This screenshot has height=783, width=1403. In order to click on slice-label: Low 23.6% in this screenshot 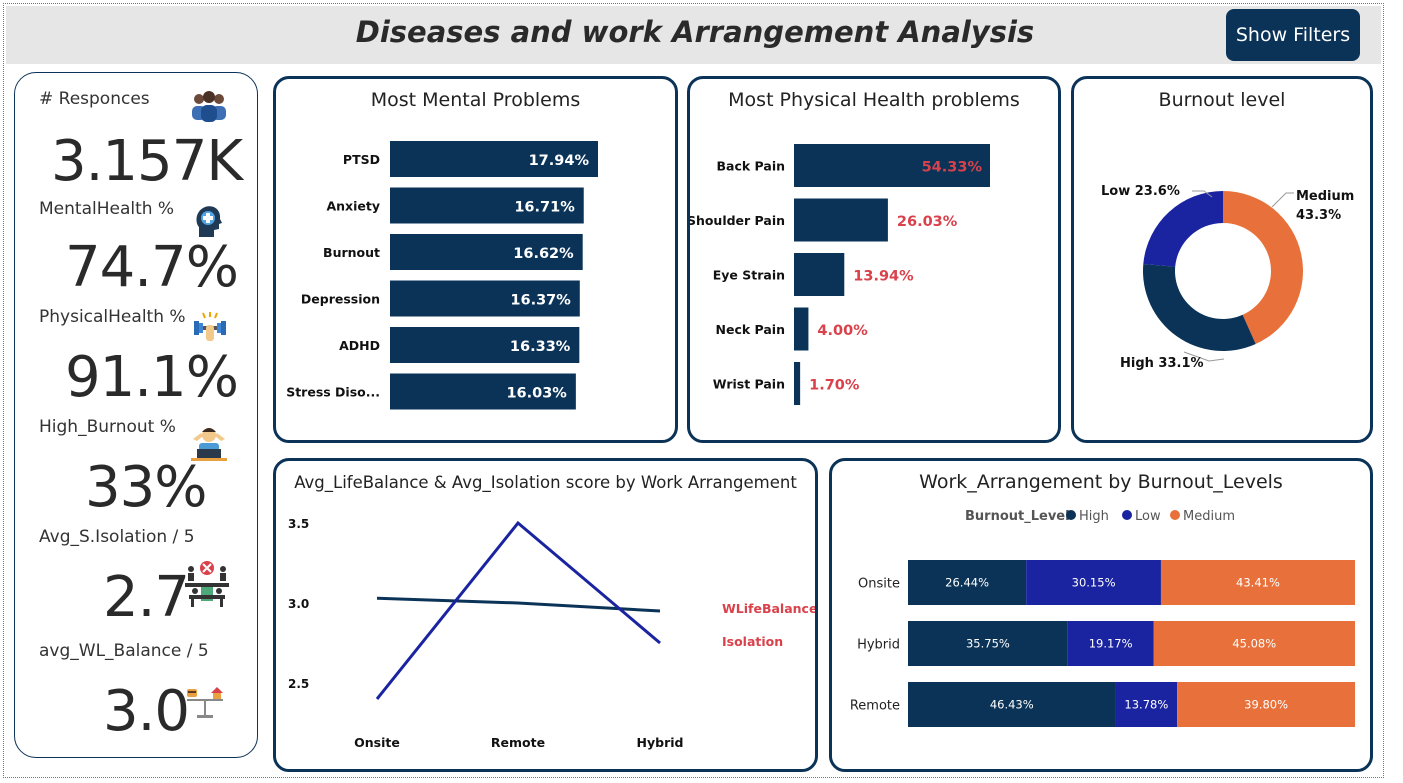, I will do `click(1140, 191)`.